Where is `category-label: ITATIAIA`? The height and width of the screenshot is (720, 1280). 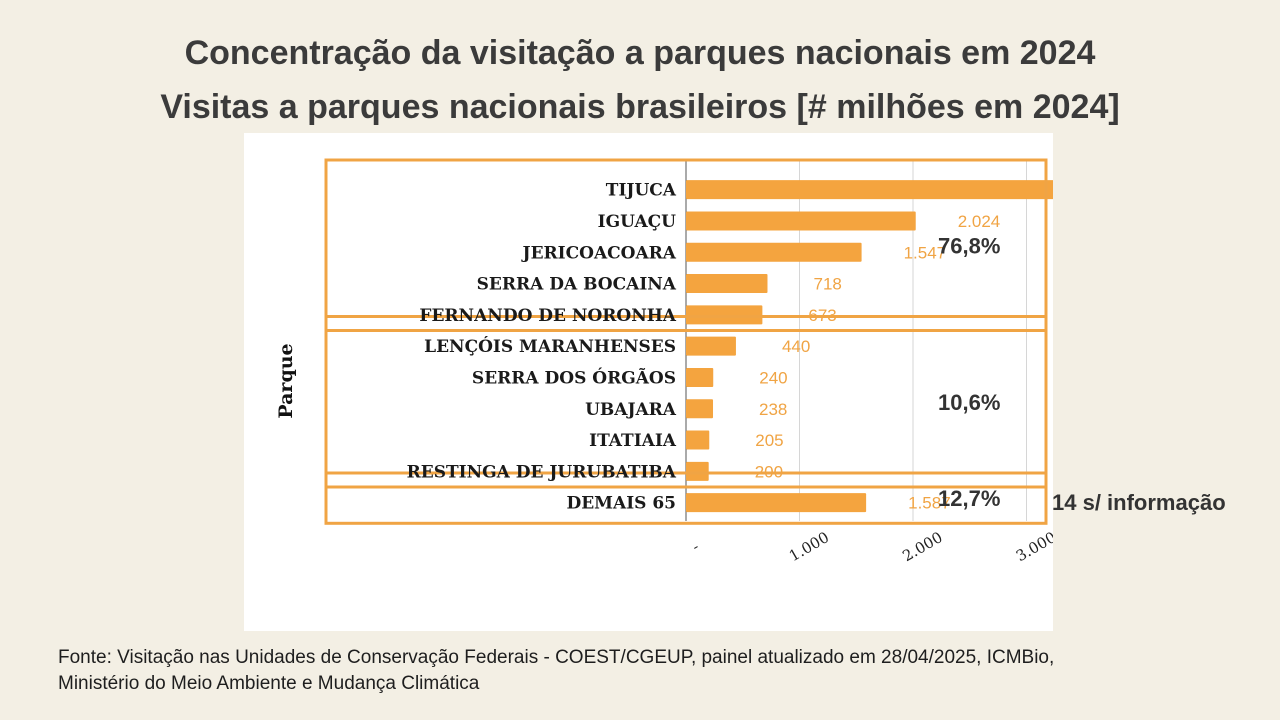
category-label: ITATIAIA is located at coordinates (633, 441).